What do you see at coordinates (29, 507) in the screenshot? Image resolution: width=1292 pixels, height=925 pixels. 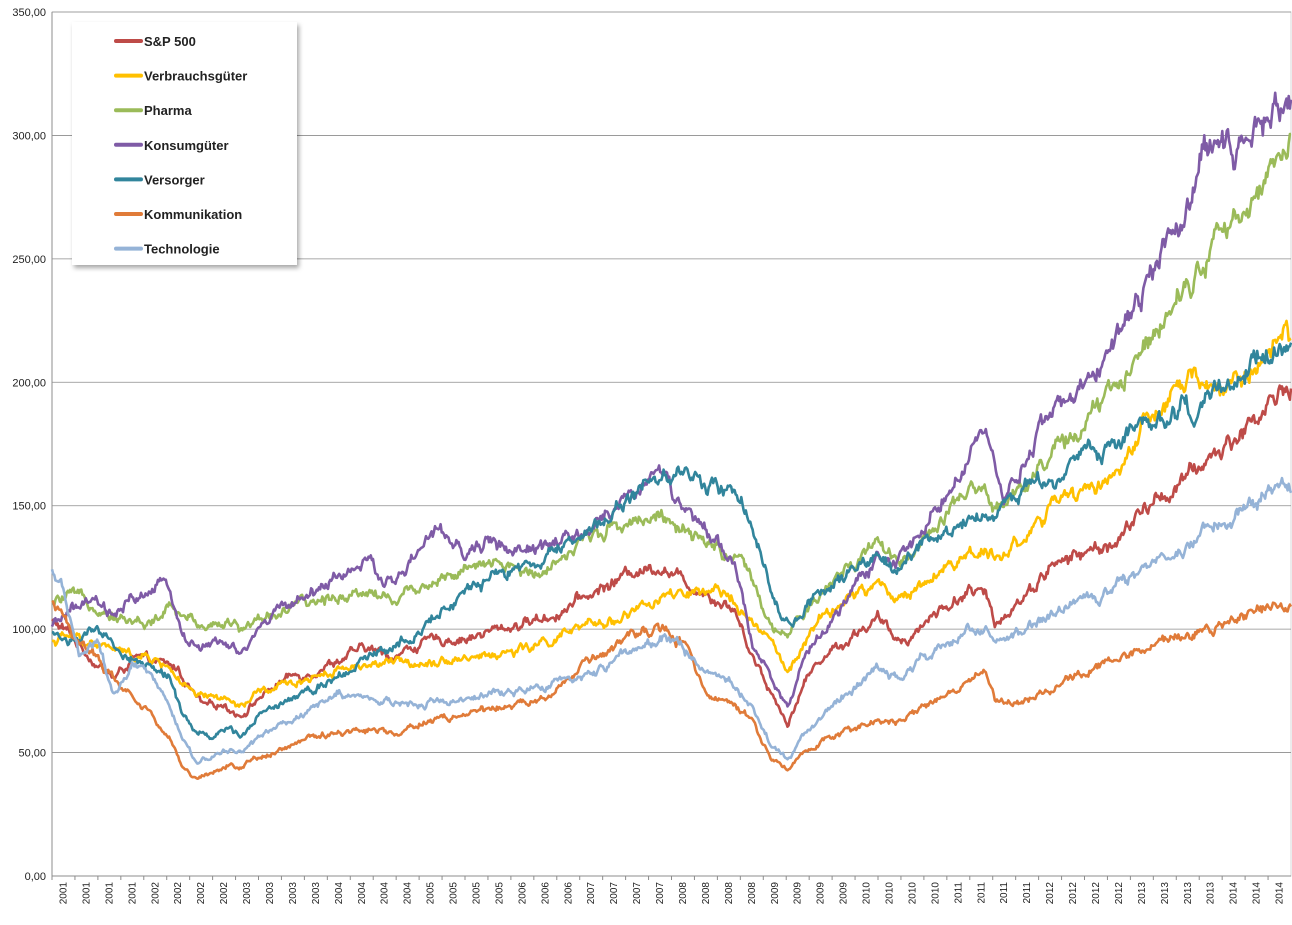 I see `y-tick-label: 150,00` at bounding box center [29, 507].